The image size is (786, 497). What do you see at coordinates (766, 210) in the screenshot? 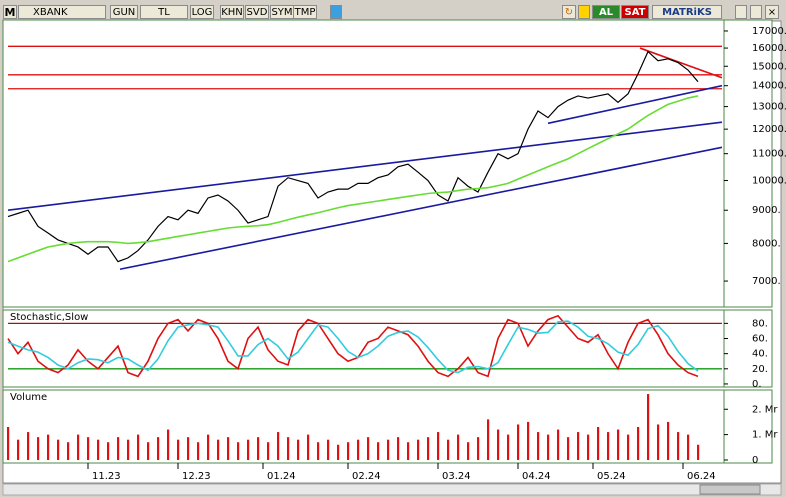
I see `y-tick-label: 9000.` at bounding box center [766, 210].